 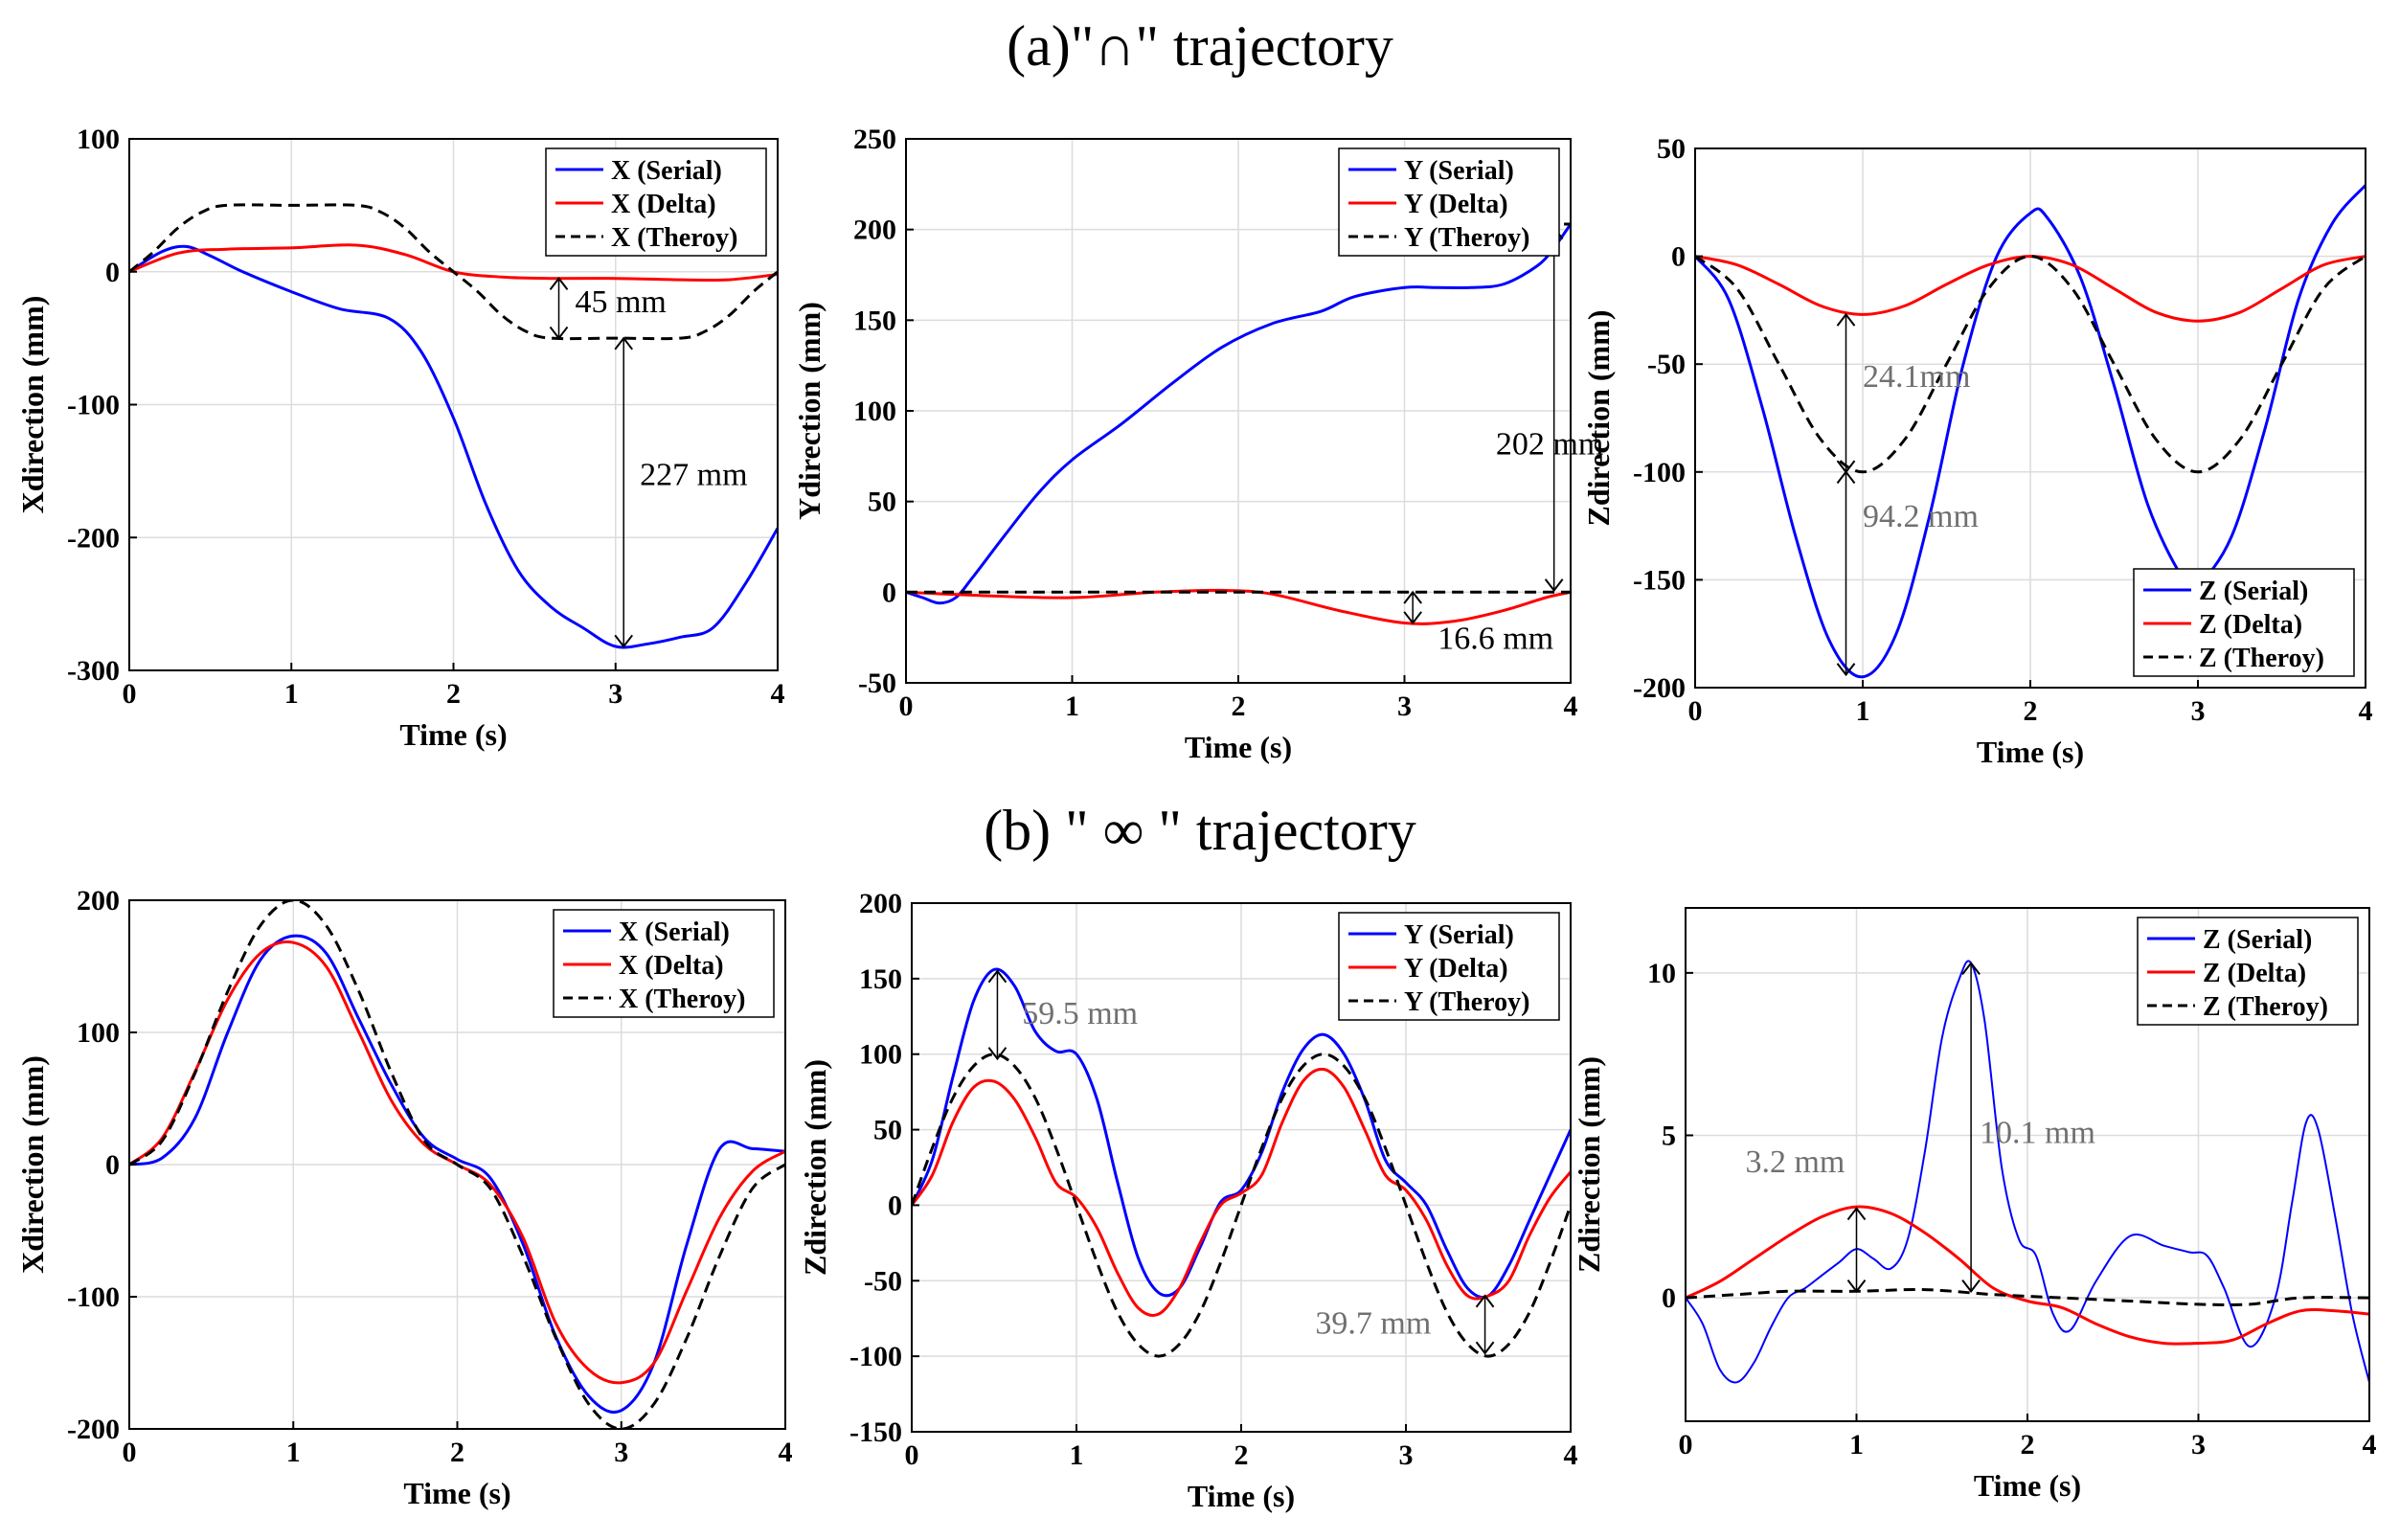 What do you see at coordinates (1080, 1013) in the screenshot?
I see `annotation-label: 59.5 mm` at bounding box center [1080, 1013].